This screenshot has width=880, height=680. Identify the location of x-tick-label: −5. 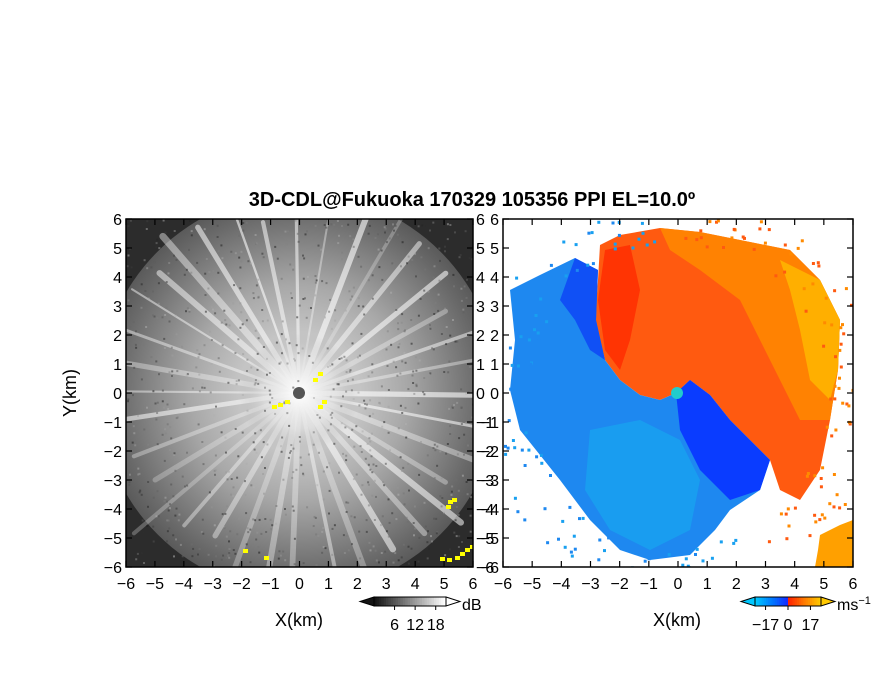
(155, 584).